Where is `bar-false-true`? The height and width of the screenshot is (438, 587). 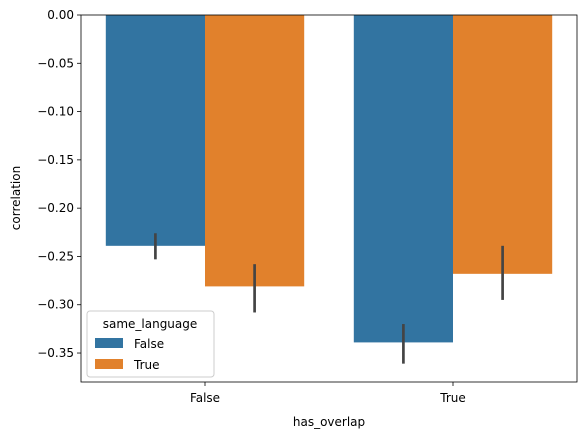 bar-false-true is located at coordinates (255, 151).